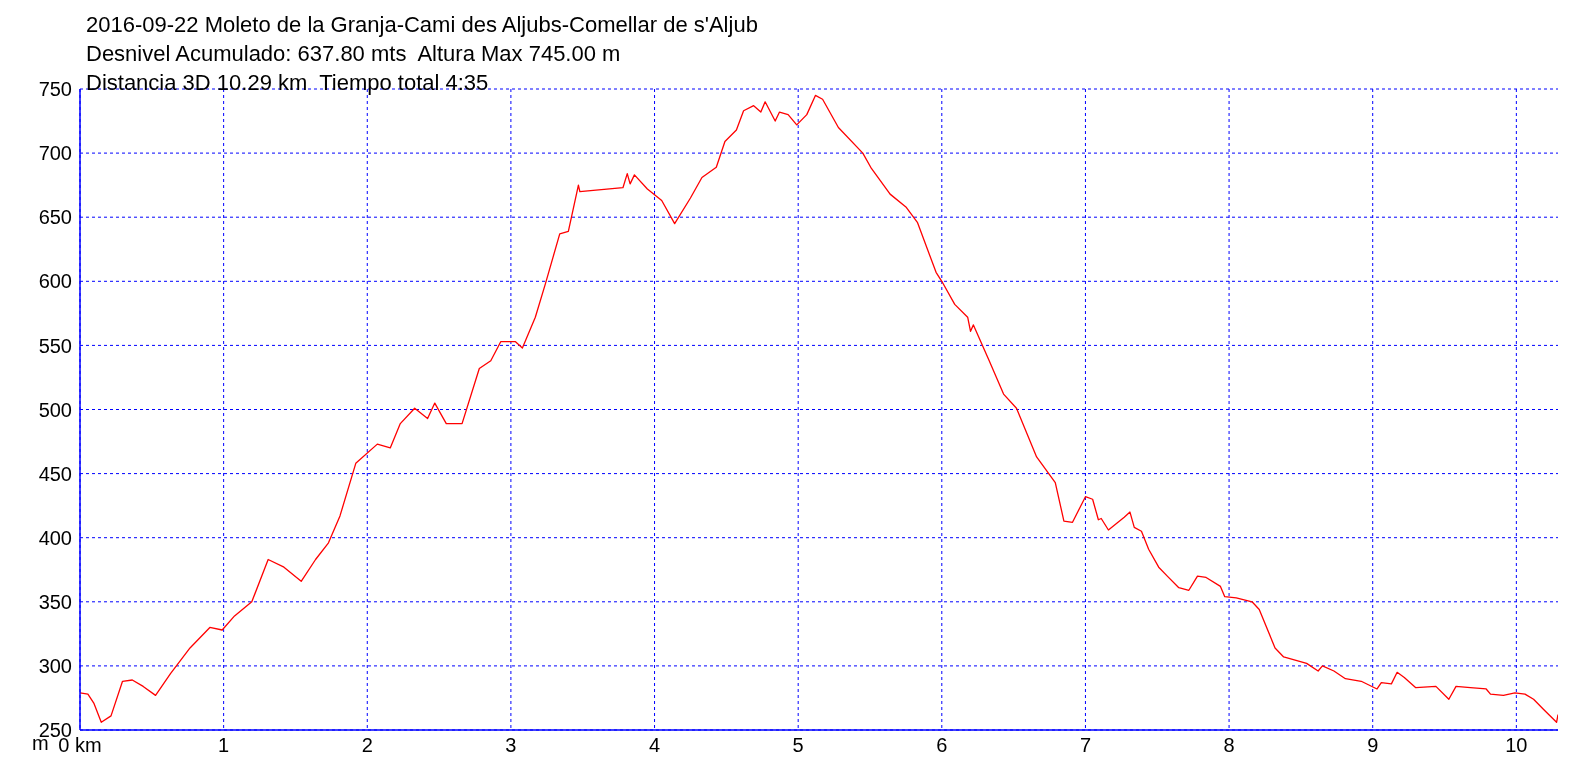 The height and width of the screenshot is (769, 1596). What do you see at coordinates (654, 745) in the screenshot?
I see `x-tick-label: 4` at bounding box center [654, 745].